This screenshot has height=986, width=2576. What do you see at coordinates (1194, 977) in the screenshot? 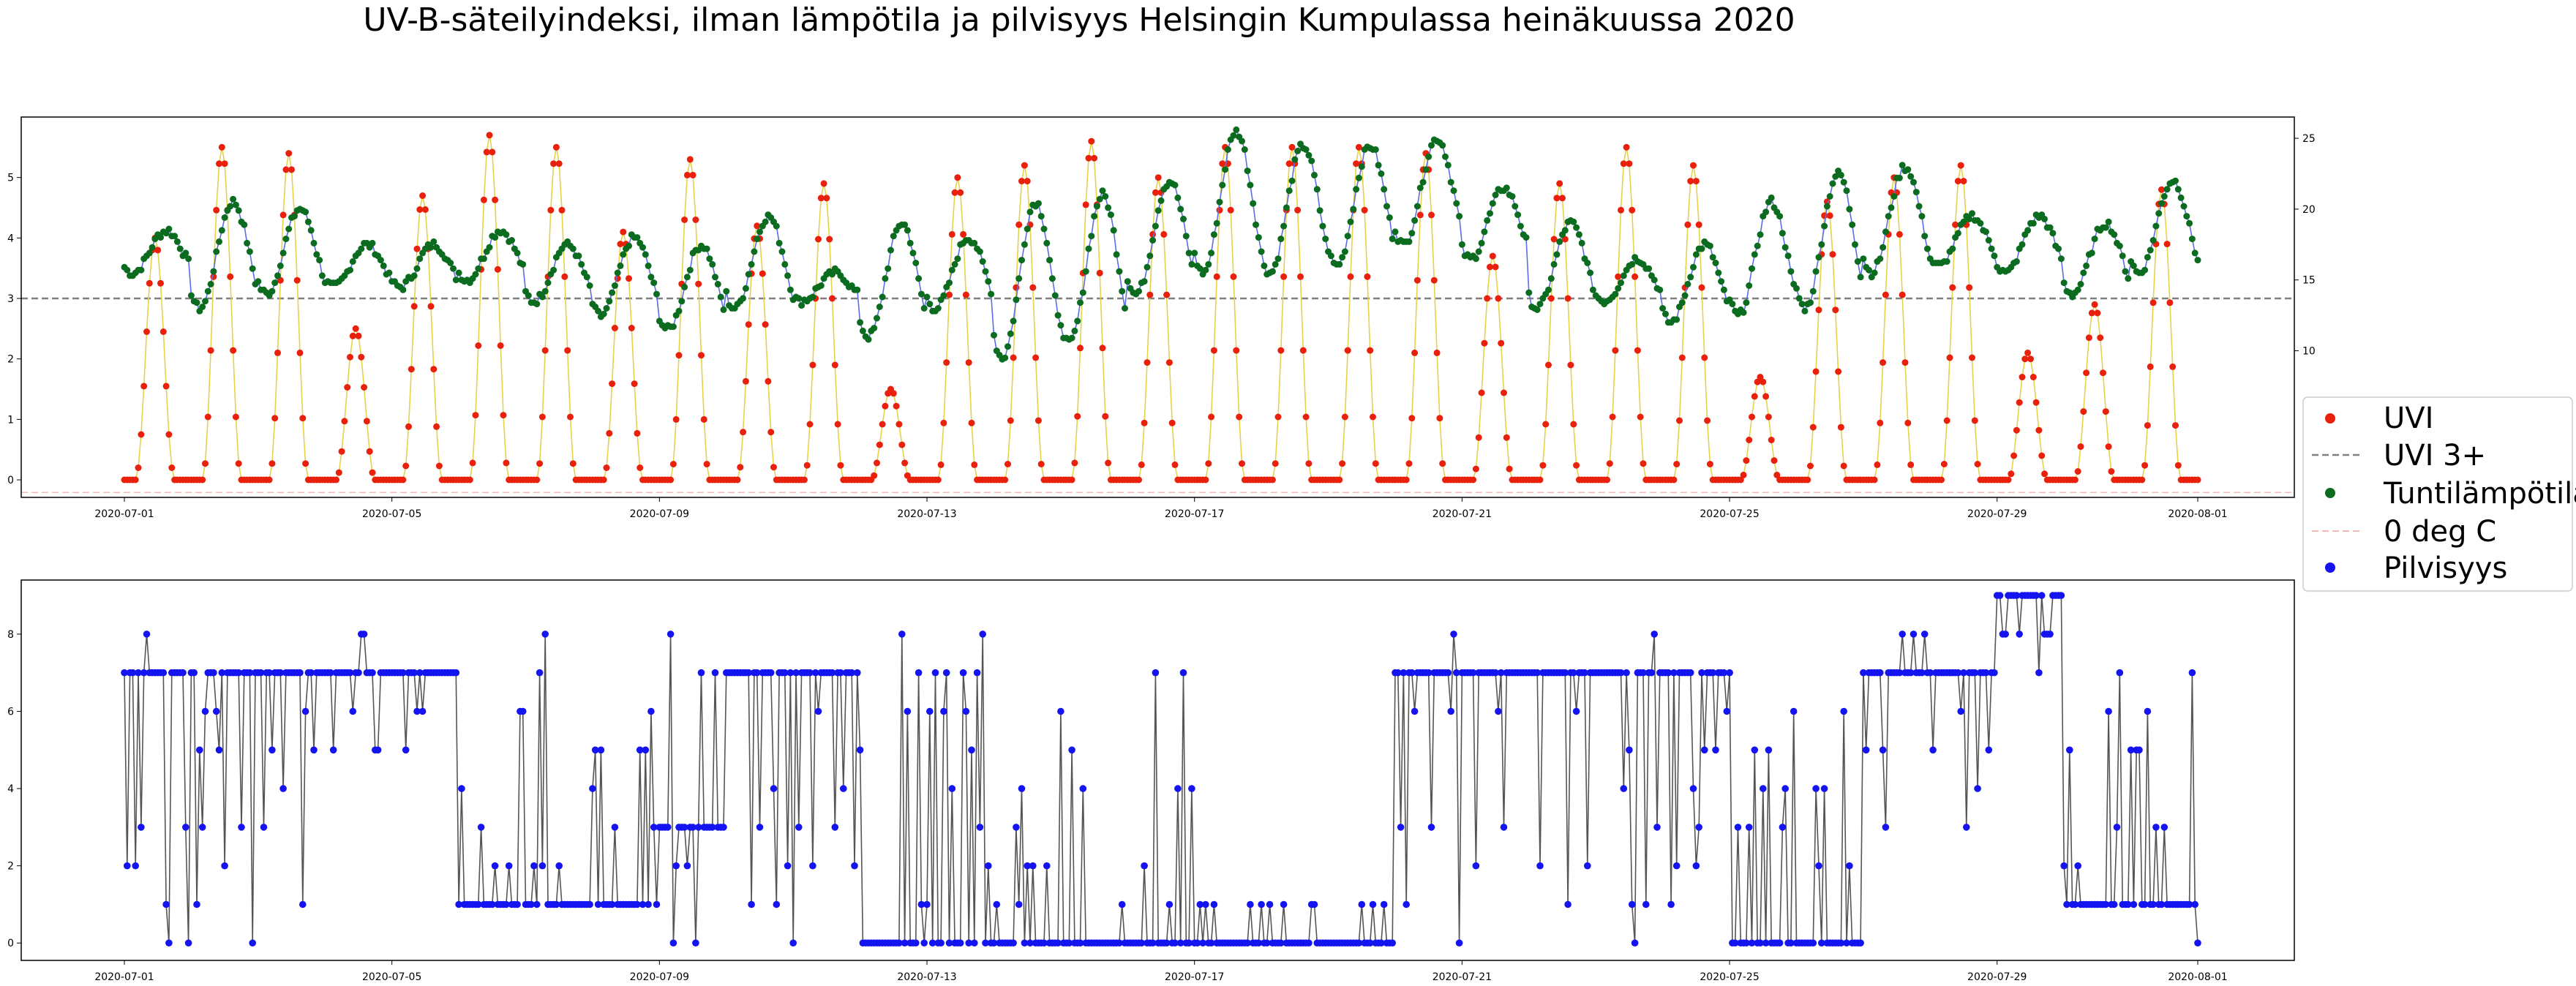
I see `x-tick-label: 2020-07-17` at bounding box center [1194, 977].